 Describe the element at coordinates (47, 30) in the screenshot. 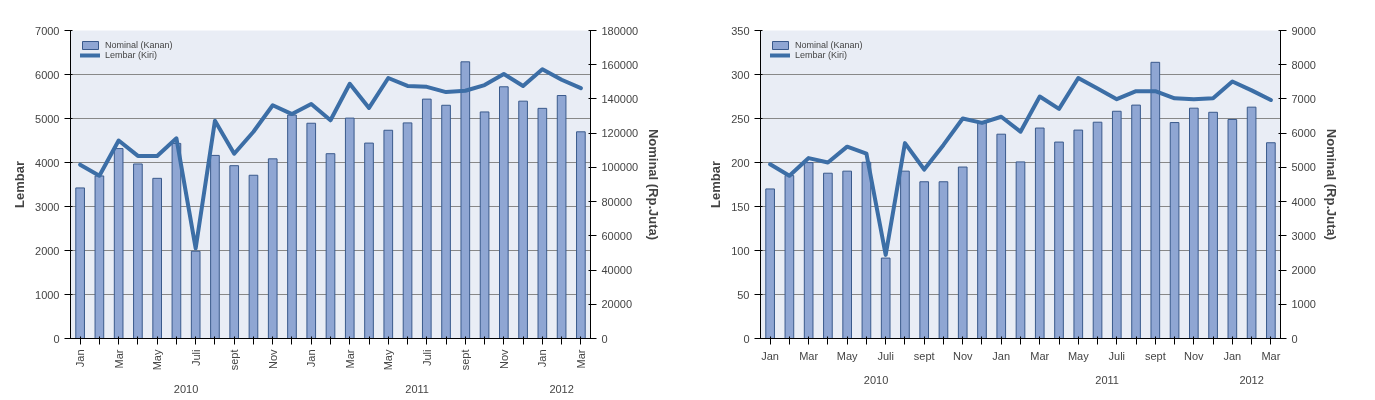

I see `y-tick-label: 7000` at that location.